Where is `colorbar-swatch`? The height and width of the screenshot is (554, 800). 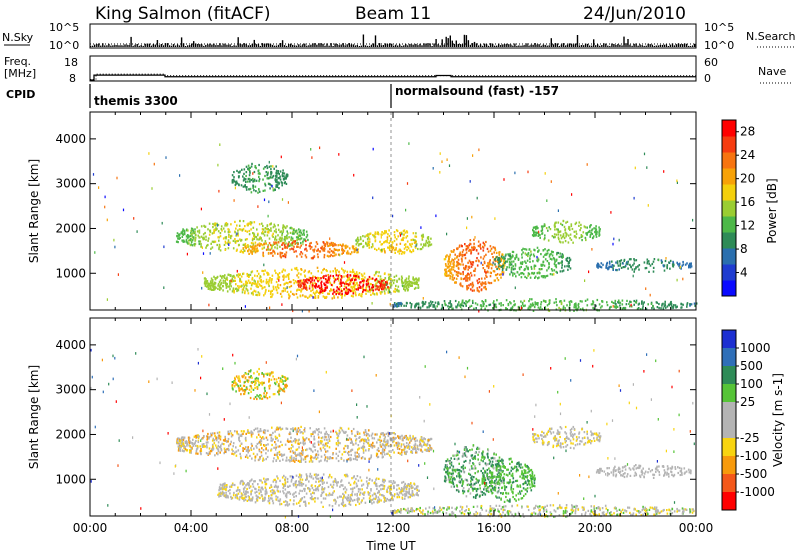 colorbar-swatch is located at coordinates (729, 256).